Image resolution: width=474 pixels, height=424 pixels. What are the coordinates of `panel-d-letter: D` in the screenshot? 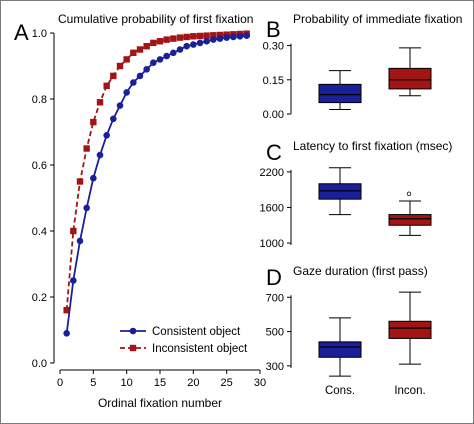 It's located at (274, 277).